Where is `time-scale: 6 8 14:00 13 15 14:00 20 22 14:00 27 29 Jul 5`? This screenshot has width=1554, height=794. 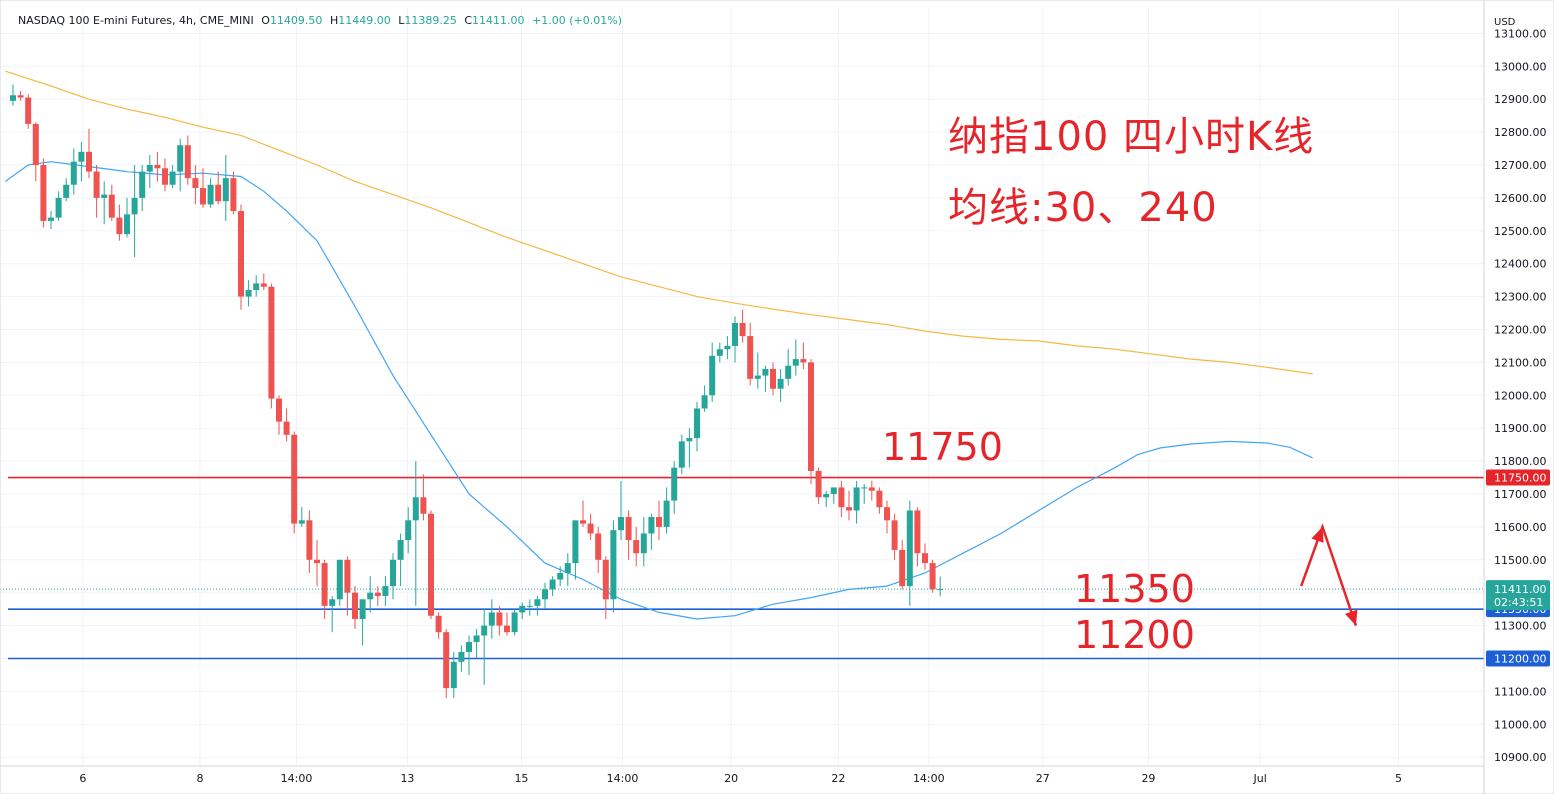
time-scale: 6 8 14:00 13 15 14:00 20 22 14:00 27 29 Jul 5 is located at coordinates (740, 778).